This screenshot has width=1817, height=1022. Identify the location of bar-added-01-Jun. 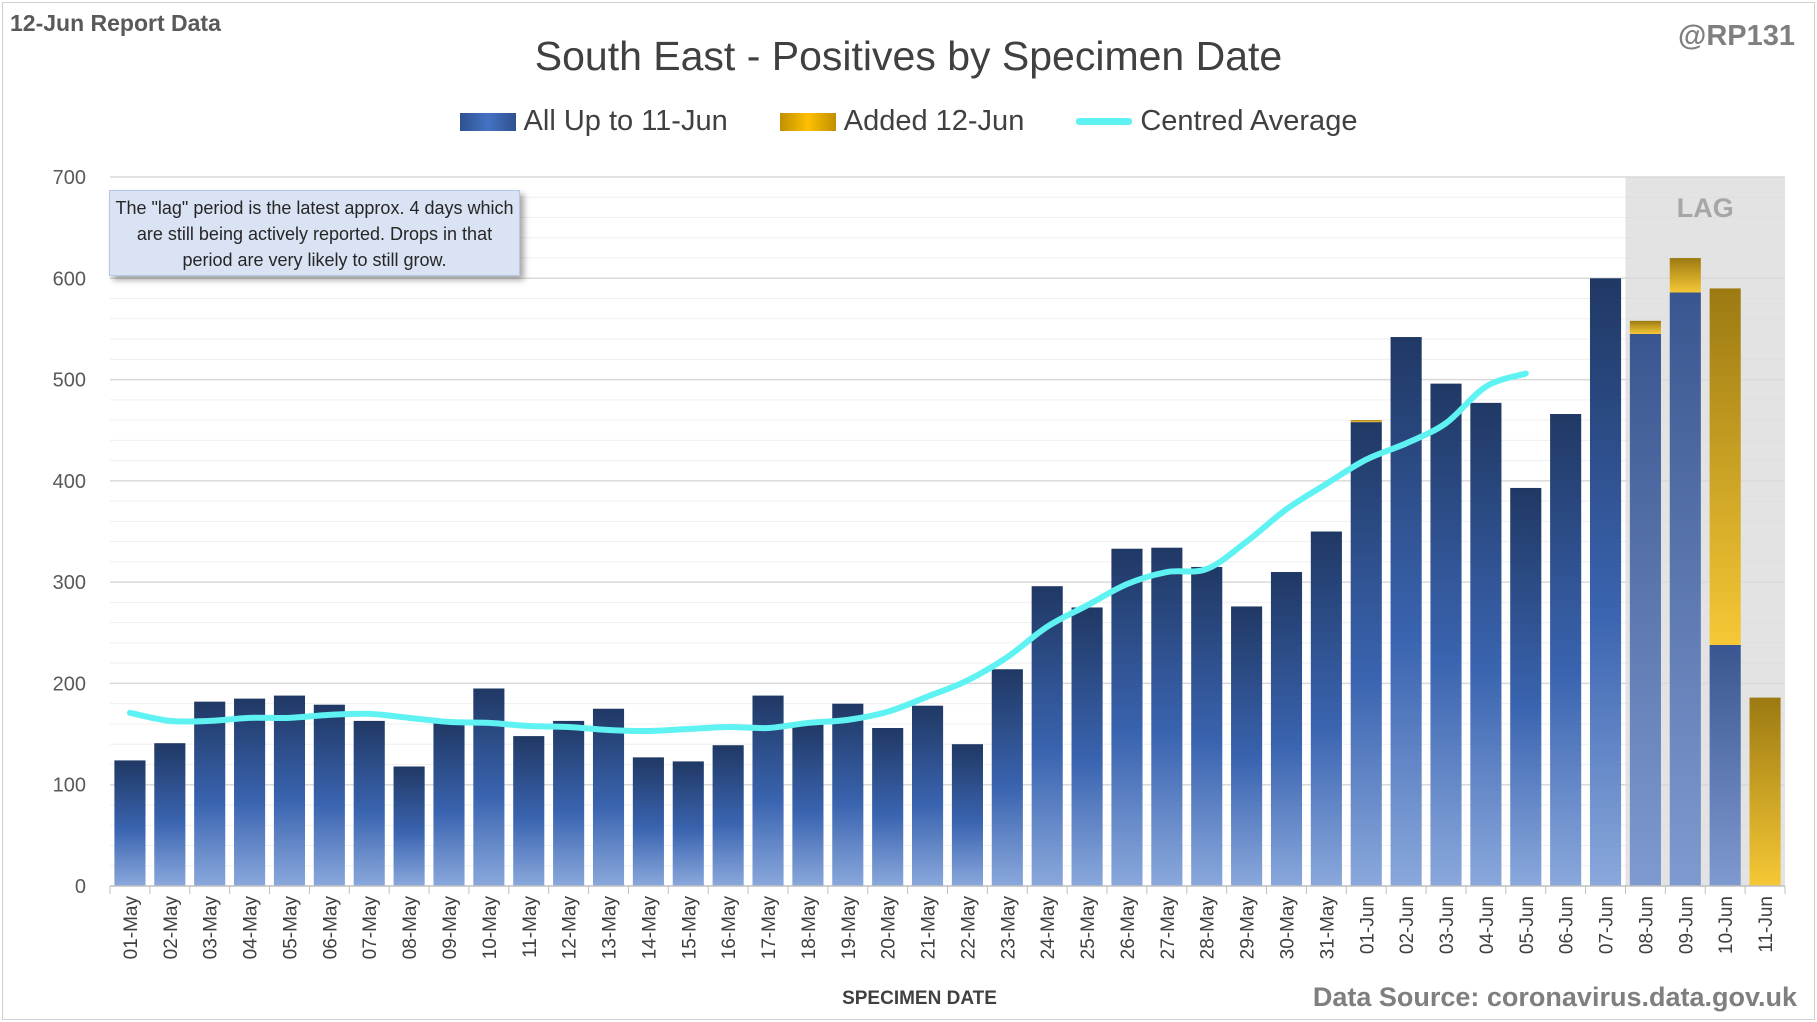
(1366, 421).